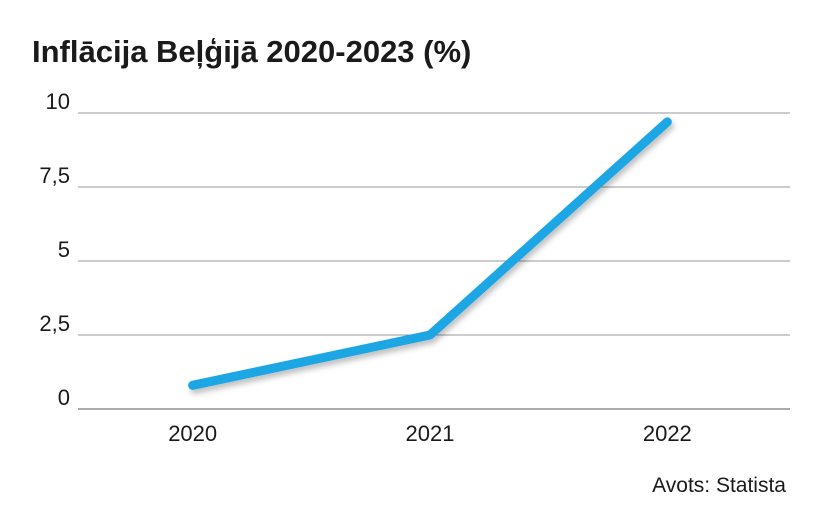 The image size is (820, 506). Describe the element at coordinates (192, 433) in the screenshot. I see `x-tick-label: 2020` at that location.